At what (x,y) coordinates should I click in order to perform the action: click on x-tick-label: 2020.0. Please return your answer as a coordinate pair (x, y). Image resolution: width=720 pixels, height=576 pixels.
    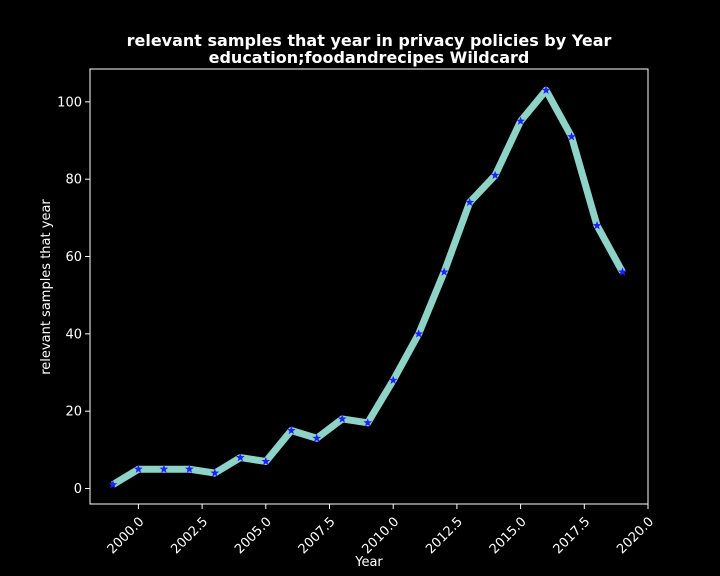
    Looking at the image, I should click on (635, 535).